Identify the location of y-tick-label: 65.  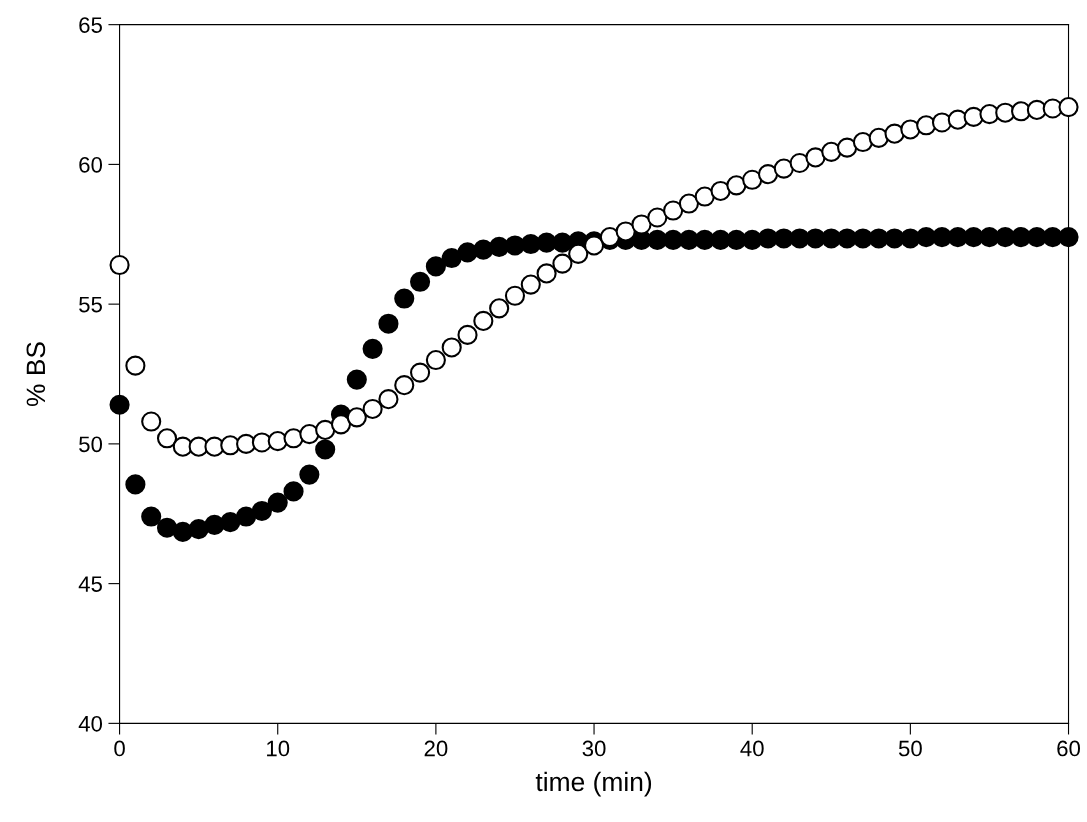
(90, 25).